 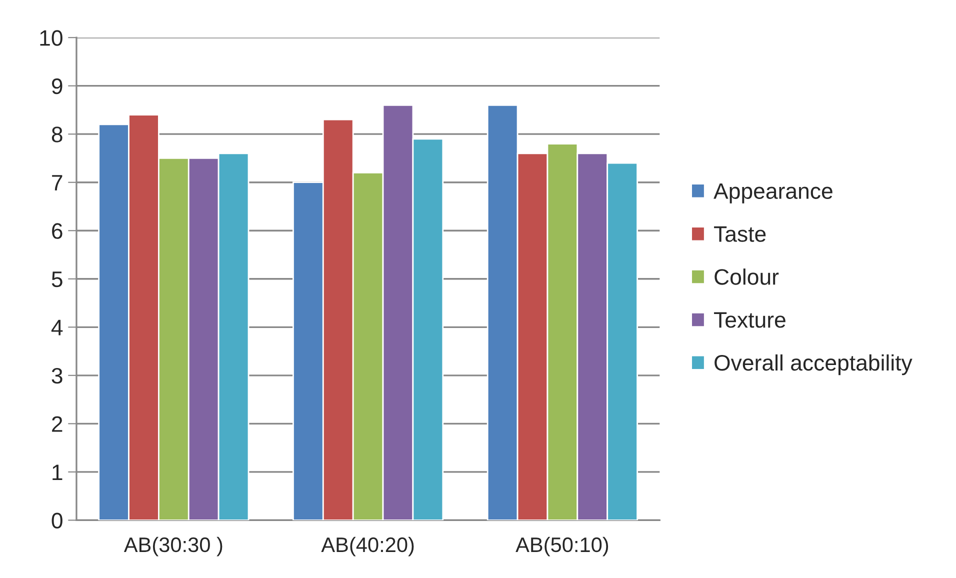 What do you see at coordinates (57, 134) in the screenshot?
I see `y-tick-label: 8` at bounding box center [57, 134].